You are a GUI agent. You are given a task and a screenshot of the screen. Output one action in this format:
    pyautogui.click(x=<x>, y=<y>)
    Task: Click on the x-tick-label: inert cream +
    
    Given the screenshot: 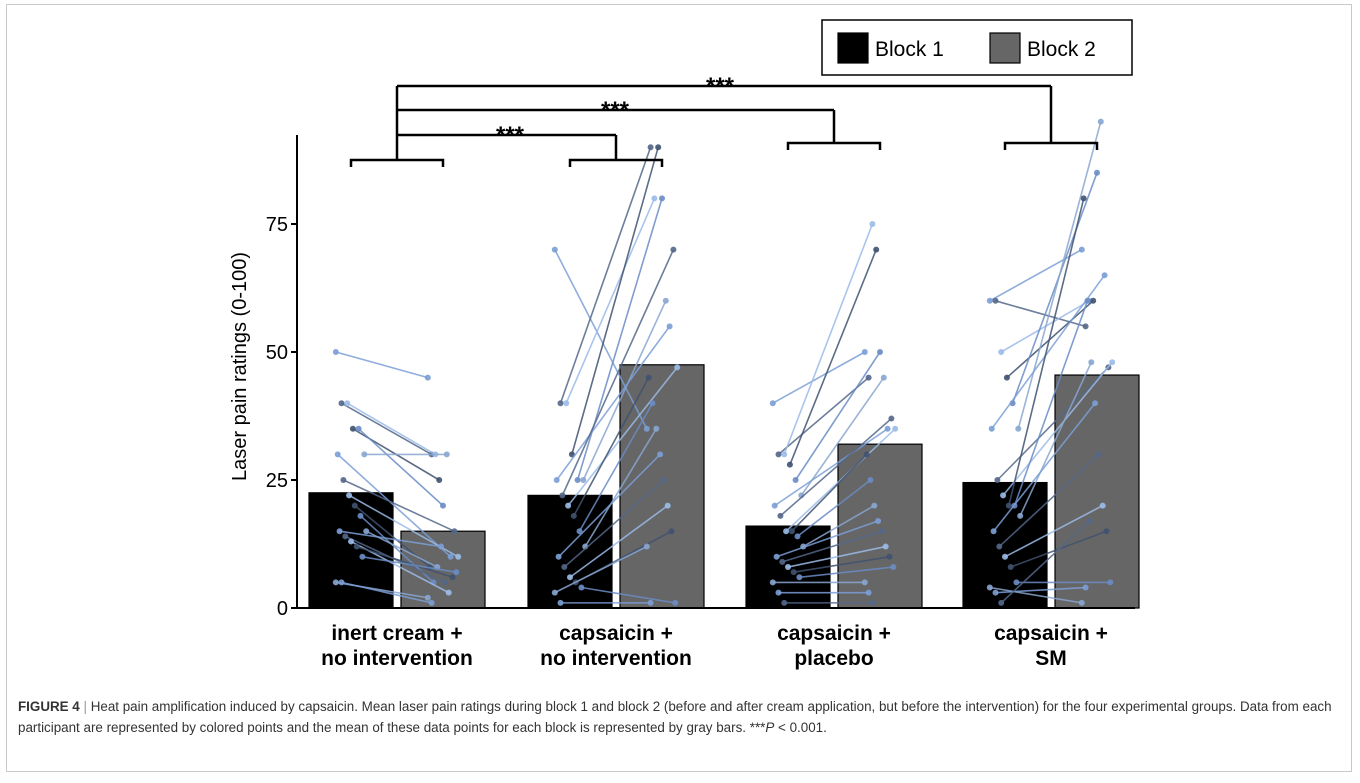 What is the action you would take?
    pyautogui.click(x=396, y=633)
    